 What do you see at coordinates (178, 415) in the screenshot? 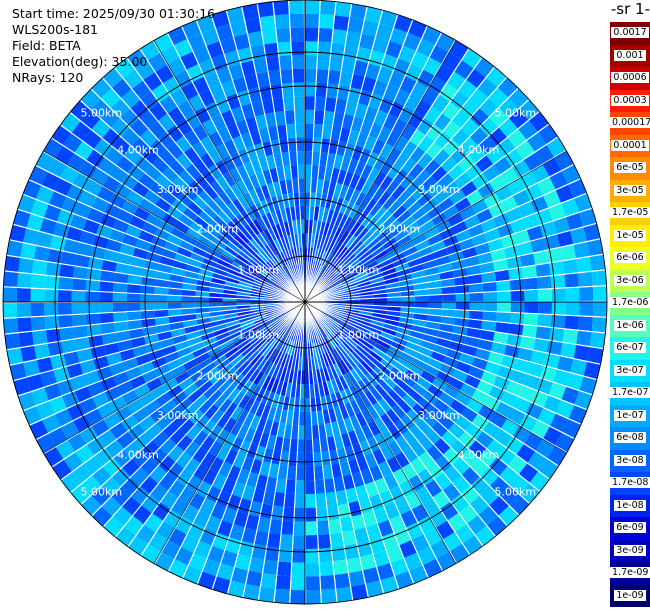
I see `range-ring-label: 3.00km` at bounding box center [178, 415].